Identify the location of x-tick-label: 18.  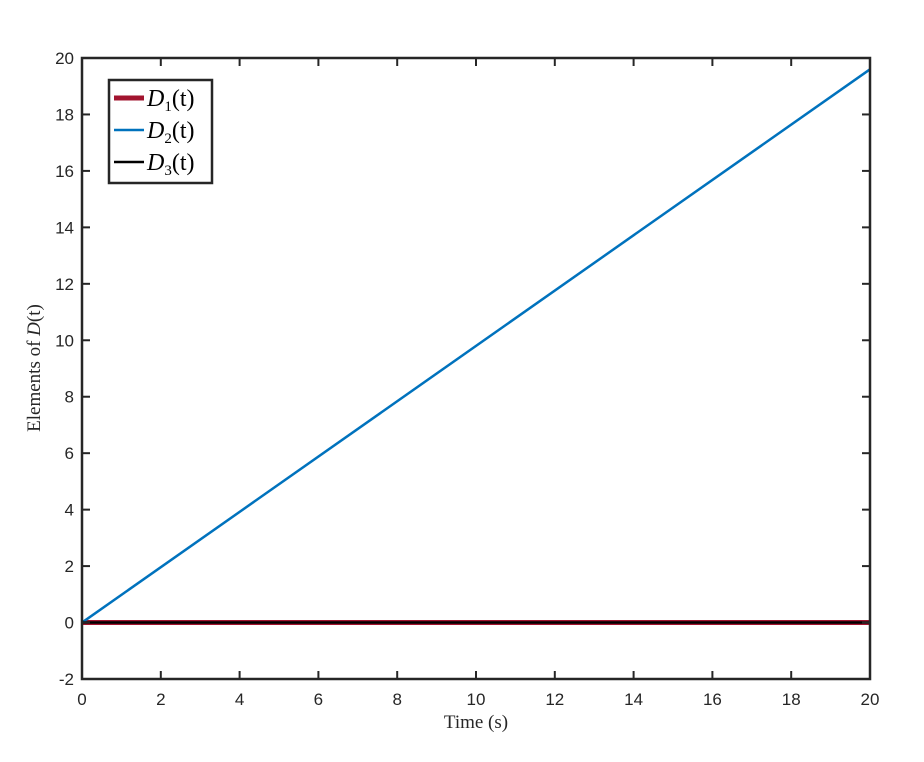
(791, 699).